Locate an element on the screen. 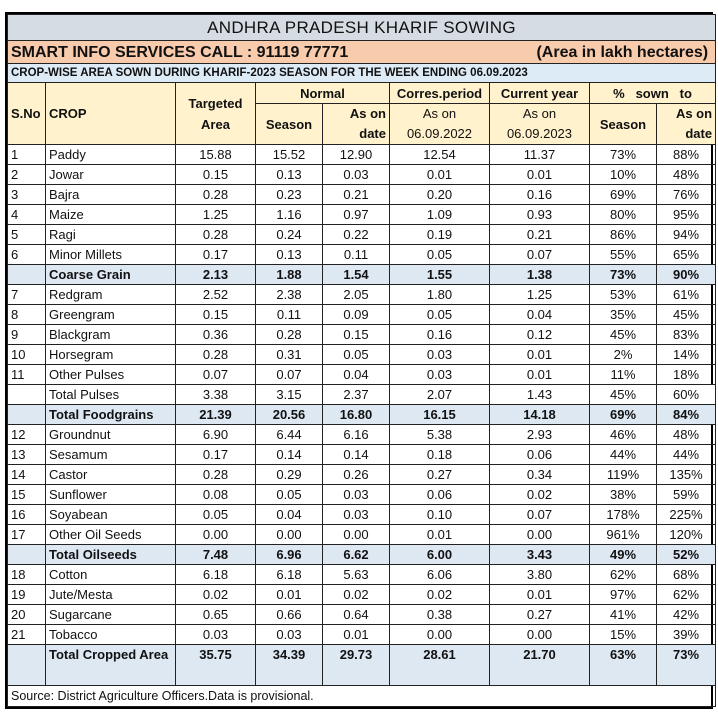 The height and width of the screenshot is (719, 718). normal-as-on-date-cell: 0.64 is located at coordinates (356, 614).